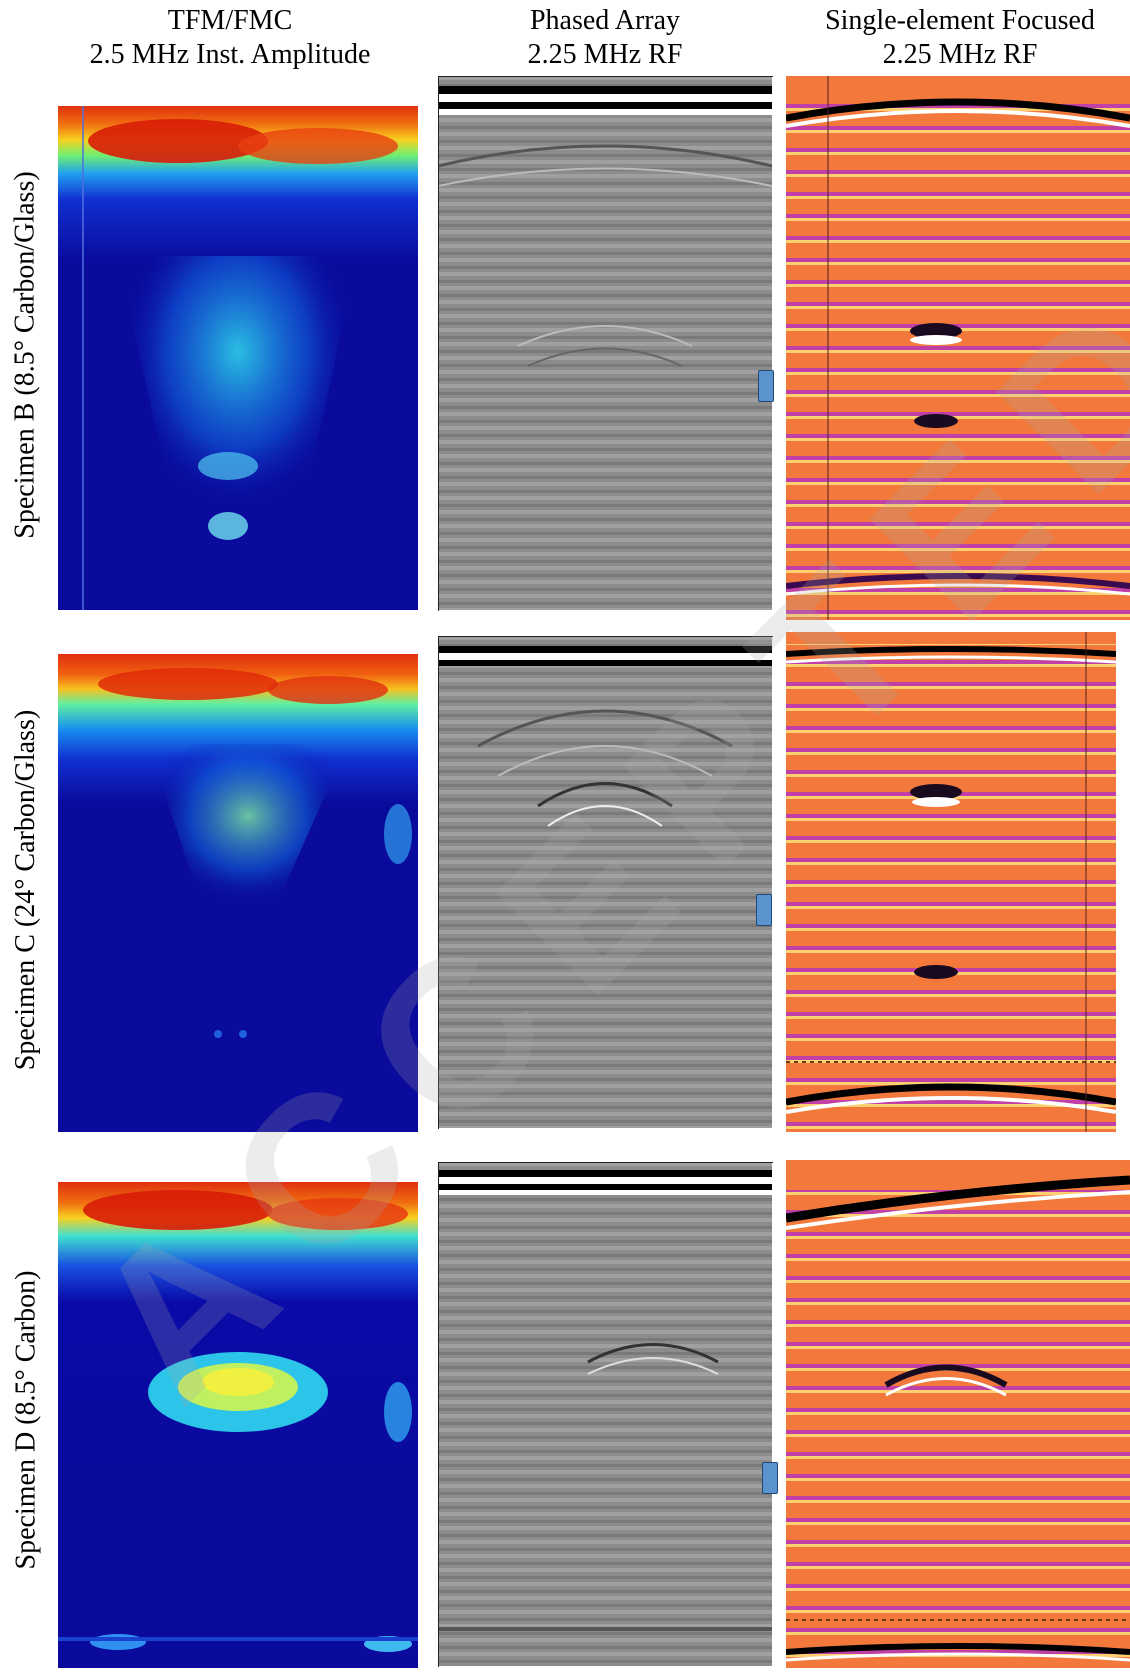  What do you see at coordinates (960, 38) in the screenshot?
I see `column-title-single-element: Single-element Focused 2.25 MHz RF` at bounding box center [960, 38].